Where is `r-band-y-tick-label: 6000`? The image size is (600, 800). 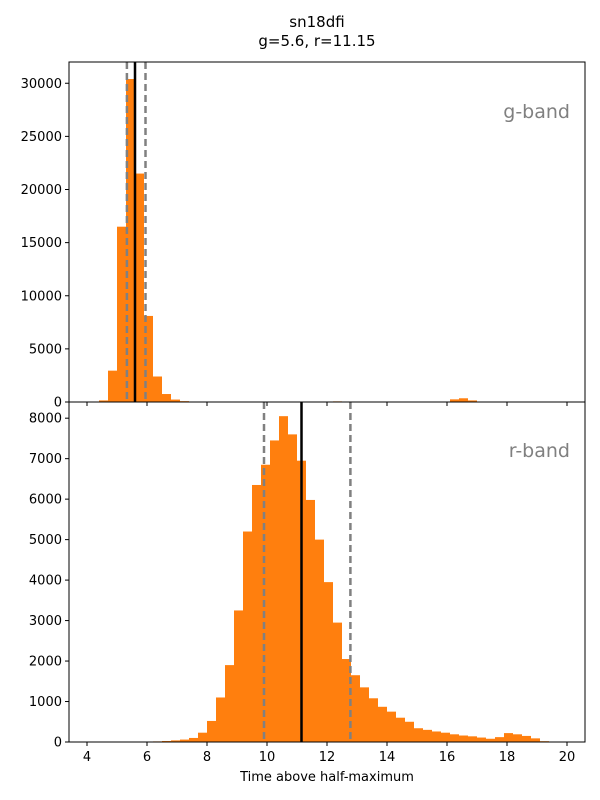
r-band-y-tick-label: 6000 is located at coordinates (45, 500).